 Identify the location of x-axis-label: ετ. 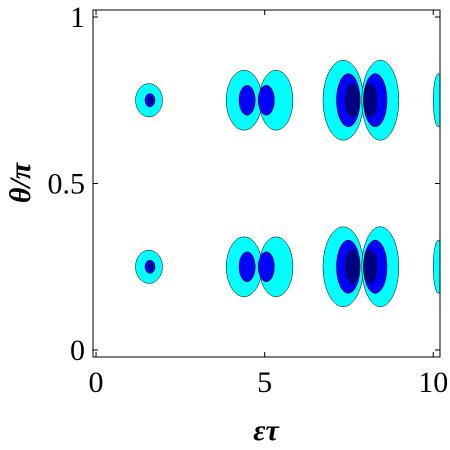
(266, 430).